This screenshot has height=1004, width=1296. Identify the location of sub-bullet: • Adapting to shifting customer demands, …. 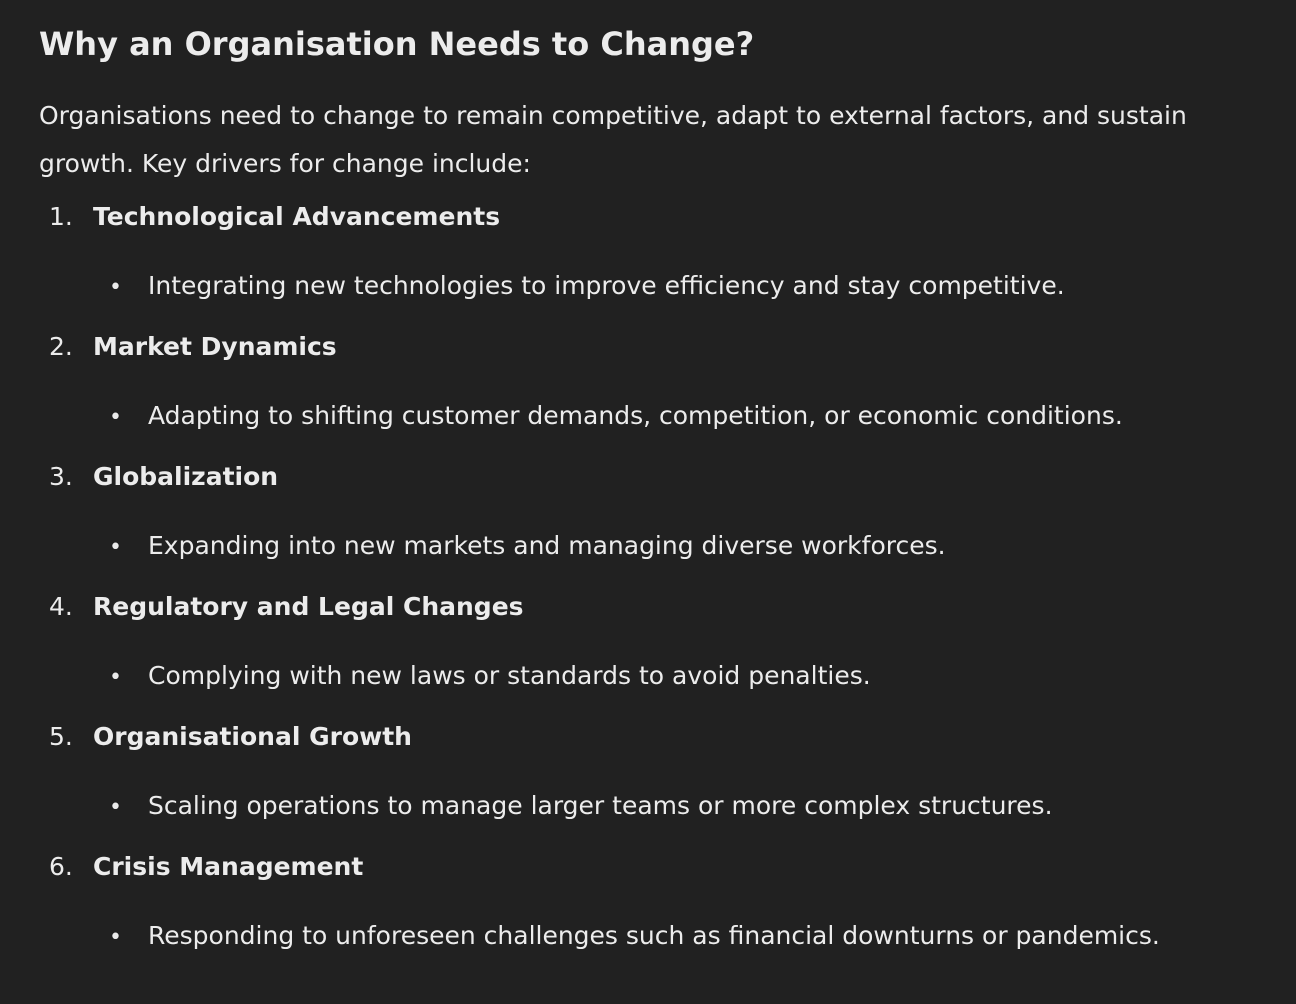
(616, 417).